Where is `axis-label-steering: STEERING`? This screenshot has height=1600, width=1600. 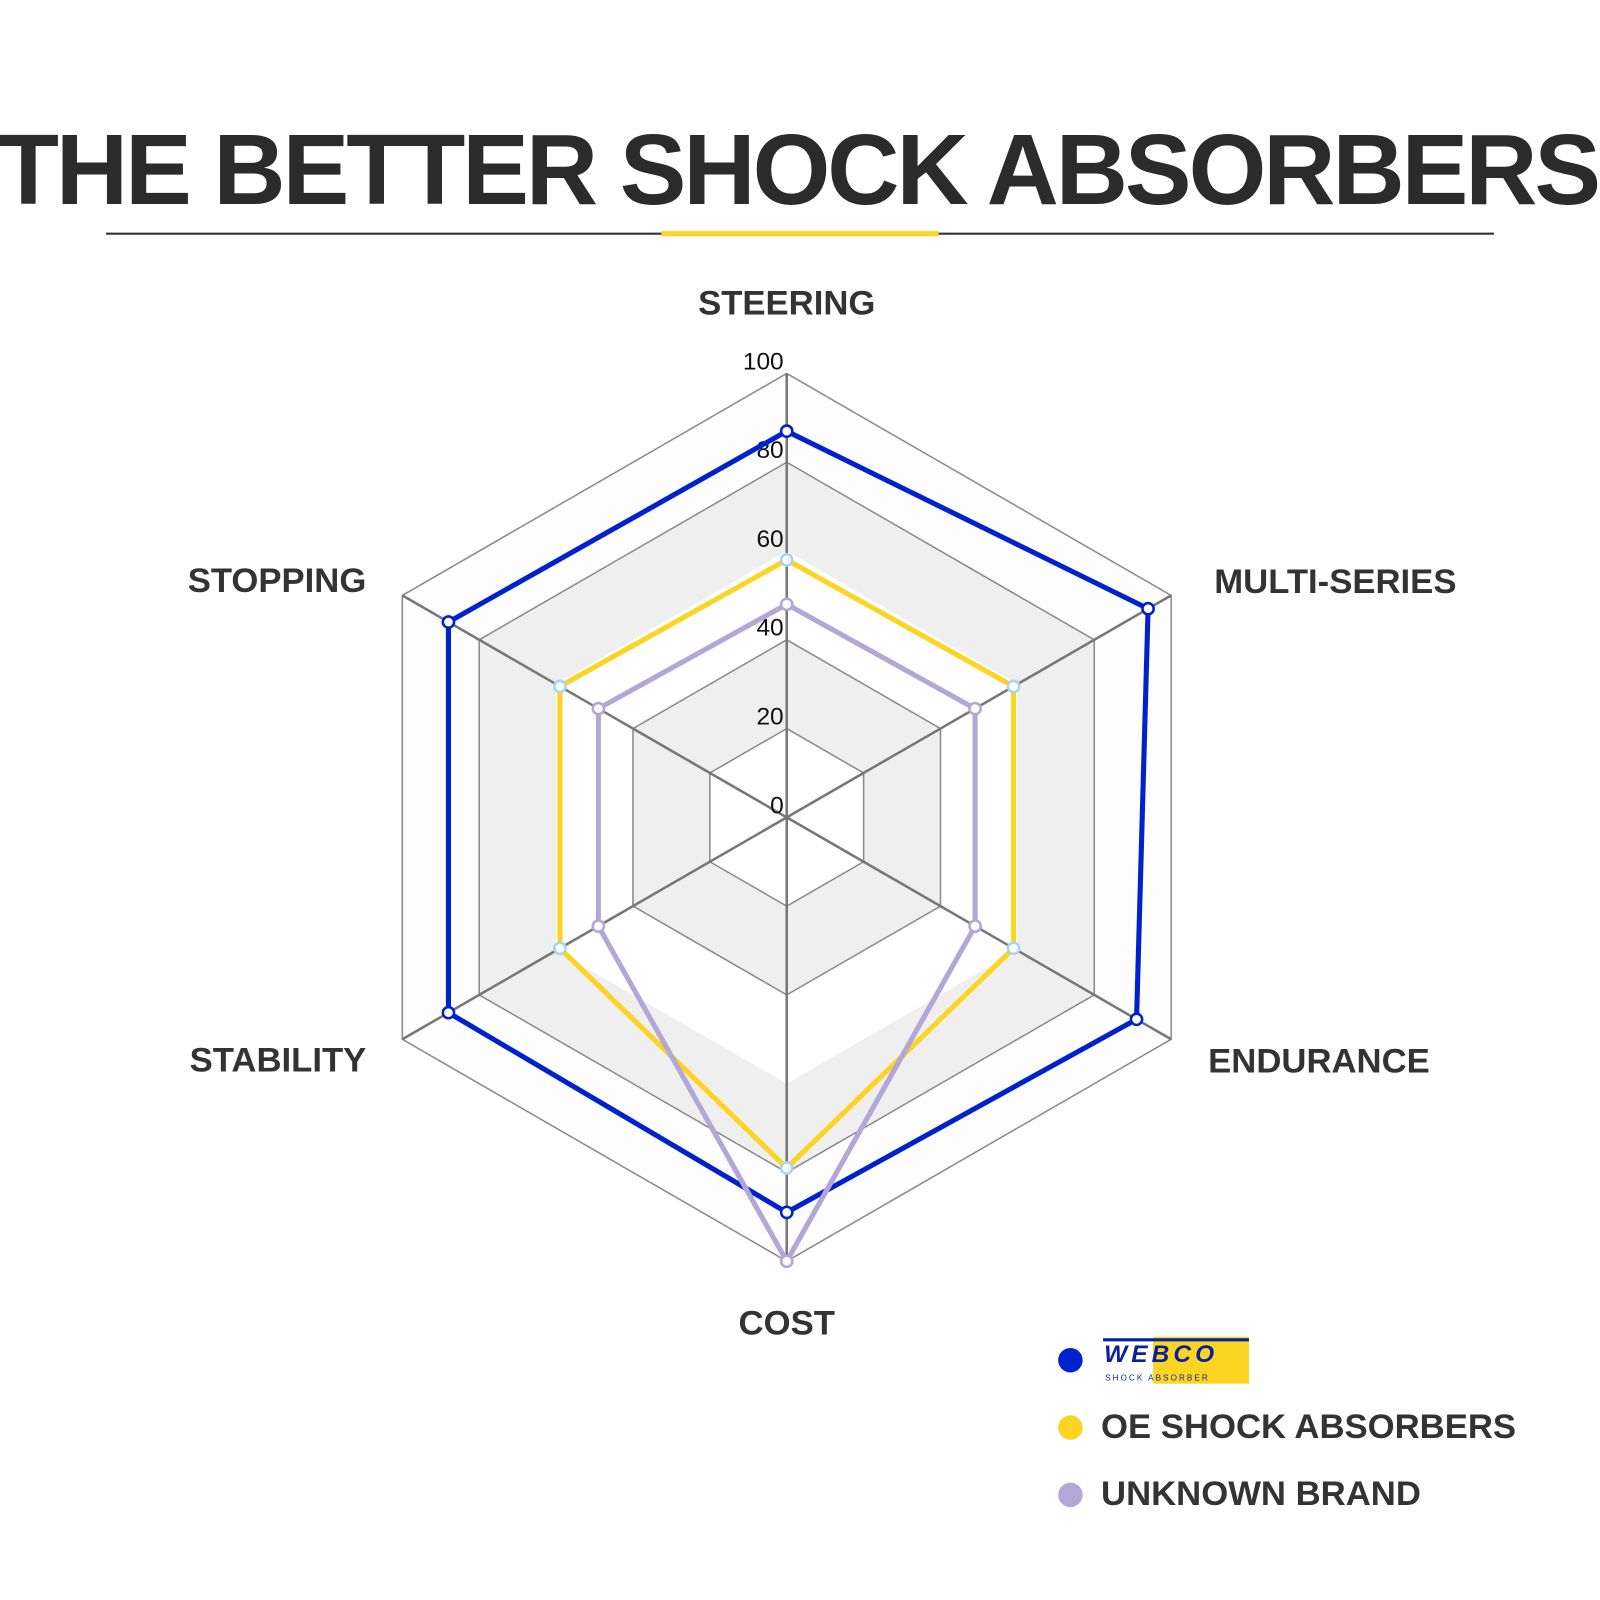 axis-label-steering: STEERING is located at coordinates (786, 303).